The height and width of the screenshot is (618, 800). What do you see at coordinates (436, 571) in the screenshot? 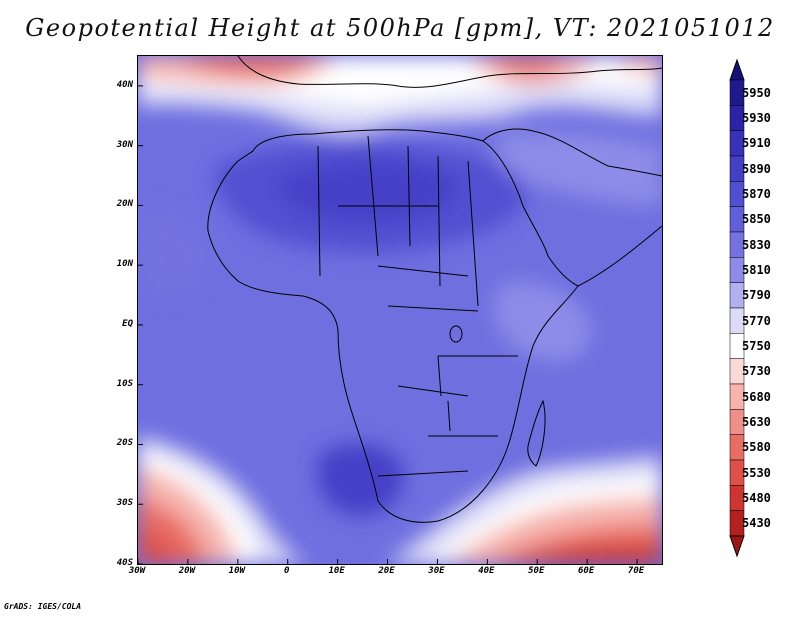
I see `lon-label: 30E` at bounding box center [436, 571].